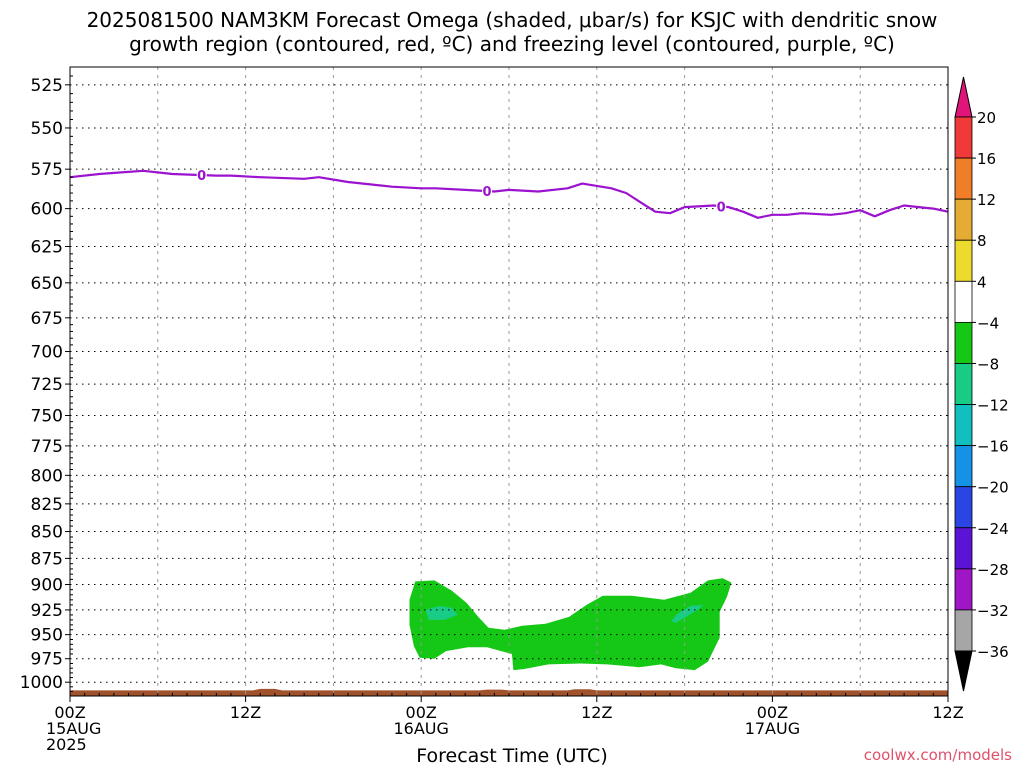 This screenshot has width=1024, height=768. Describe the element at coordinates (47, 505) in the screenshot. I see `y-tick-label-825: 825` at that location.